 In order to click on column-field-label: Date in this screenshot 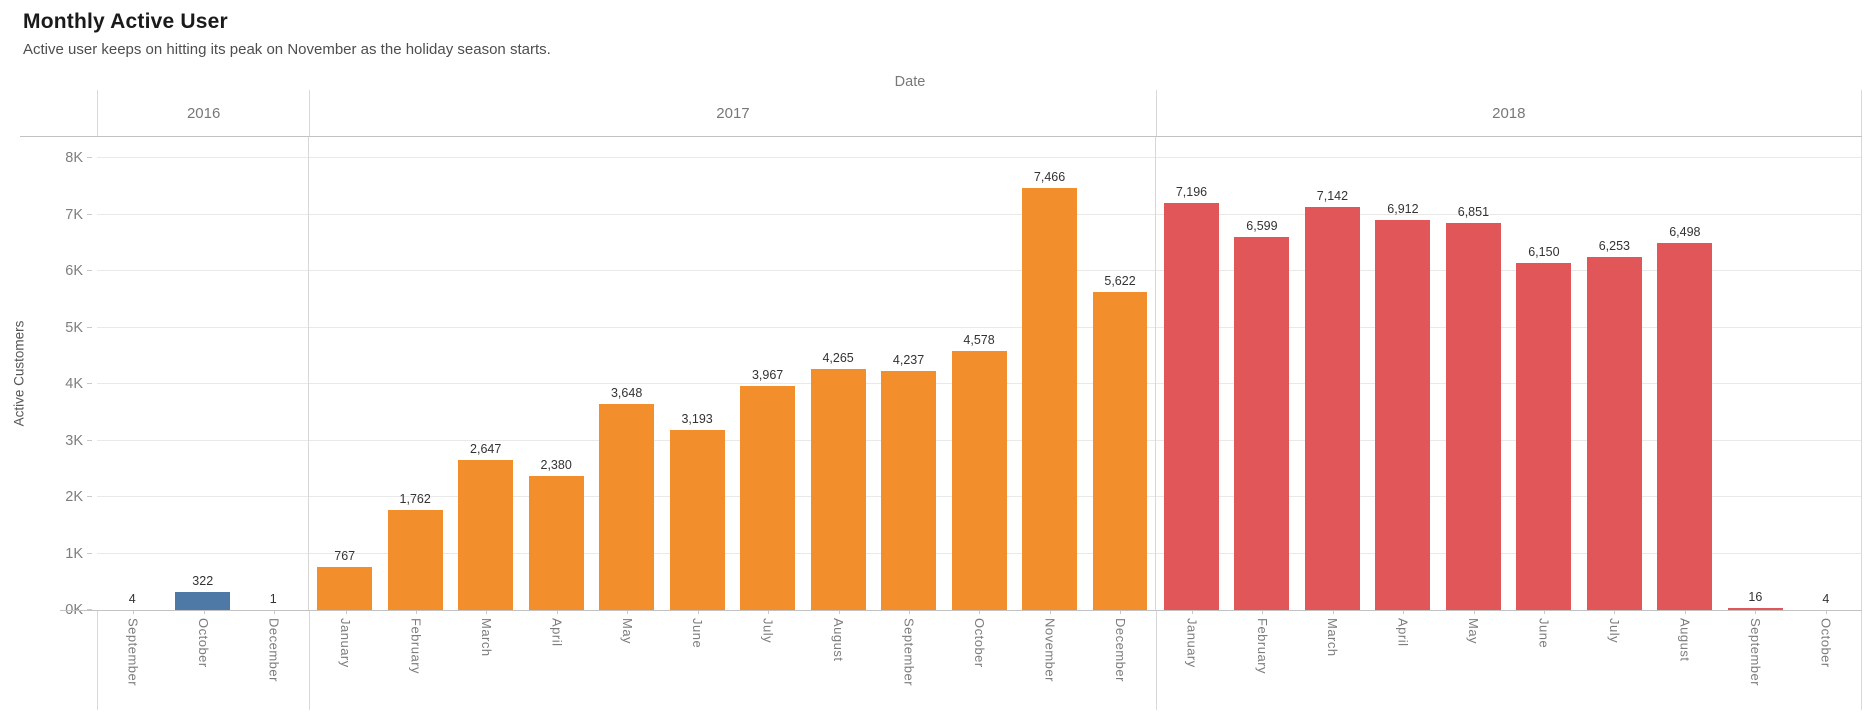, I will do `click(910, 82)`.